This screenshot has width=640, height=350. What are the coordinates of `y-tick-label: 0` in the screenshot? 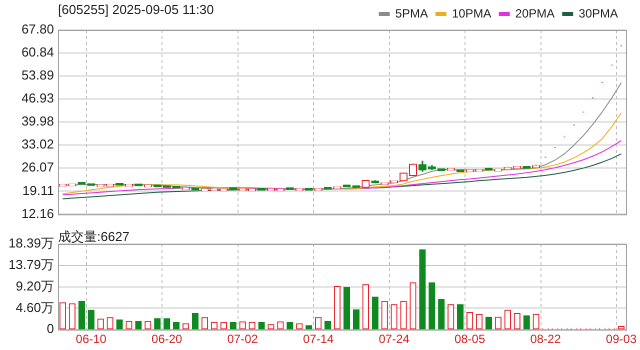 It's located at (50, 328).